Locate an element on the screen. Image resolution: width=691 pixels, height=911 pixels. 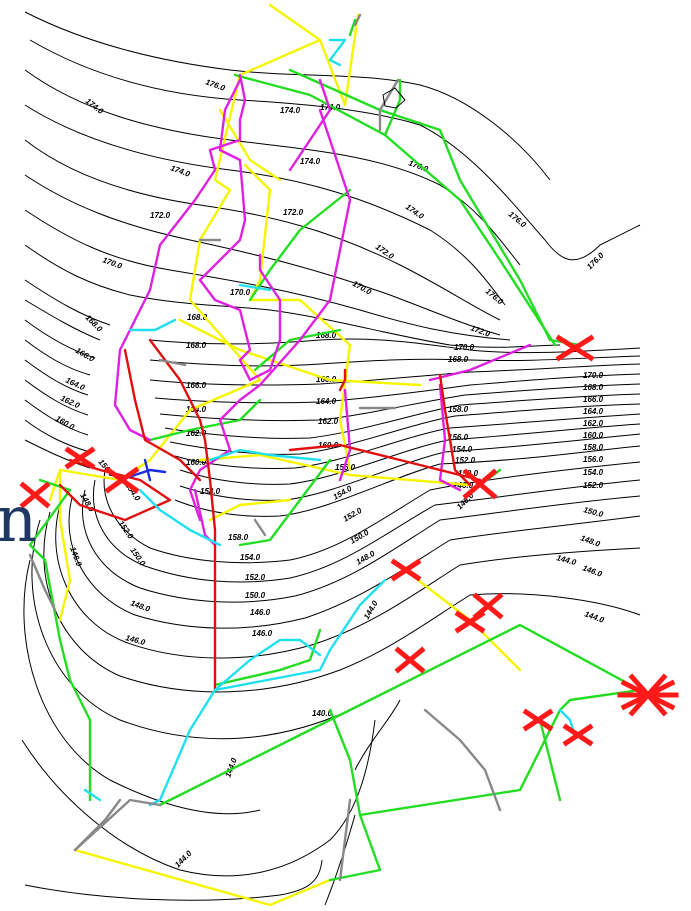
enclosure-shape is located at coordinates (394, 98).